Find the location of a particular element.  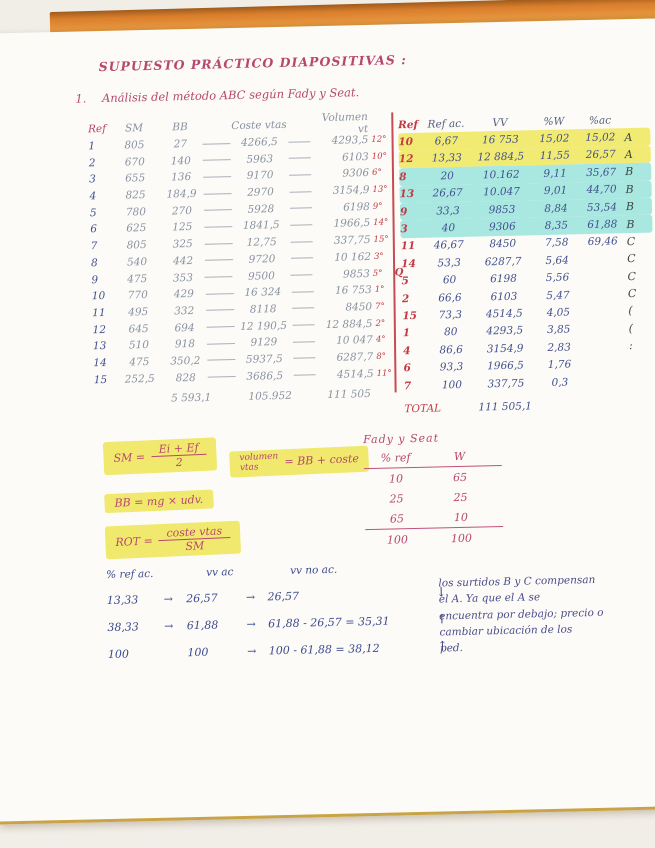

col-header-vv-ac: vv ac is located at coordinates (220, 572).